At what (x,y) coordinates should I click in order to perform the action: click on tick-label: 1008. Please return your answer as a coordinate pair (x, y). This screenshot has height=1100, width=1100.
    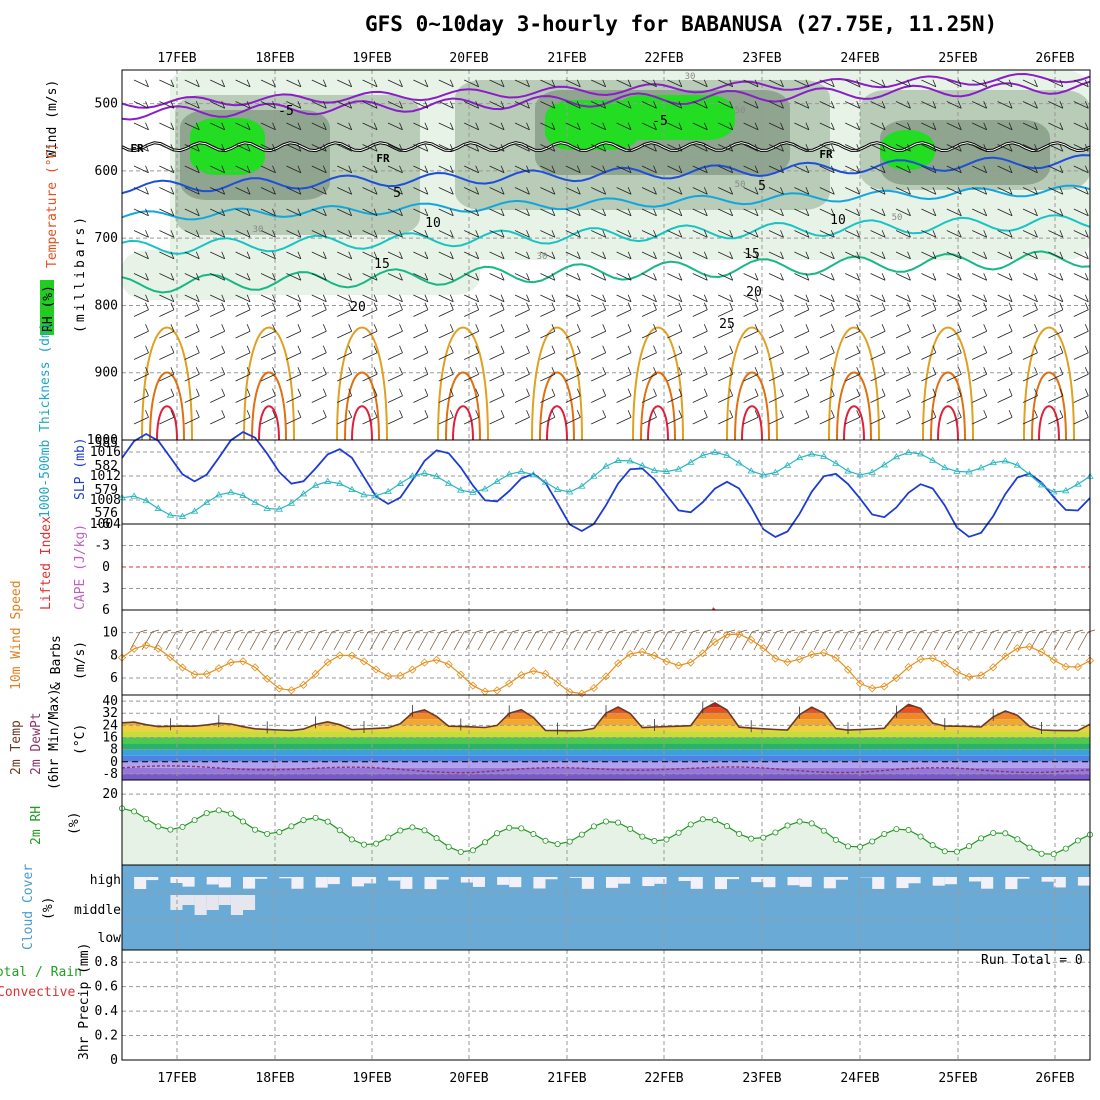
    Looking at the image, I should click on (105, 500).